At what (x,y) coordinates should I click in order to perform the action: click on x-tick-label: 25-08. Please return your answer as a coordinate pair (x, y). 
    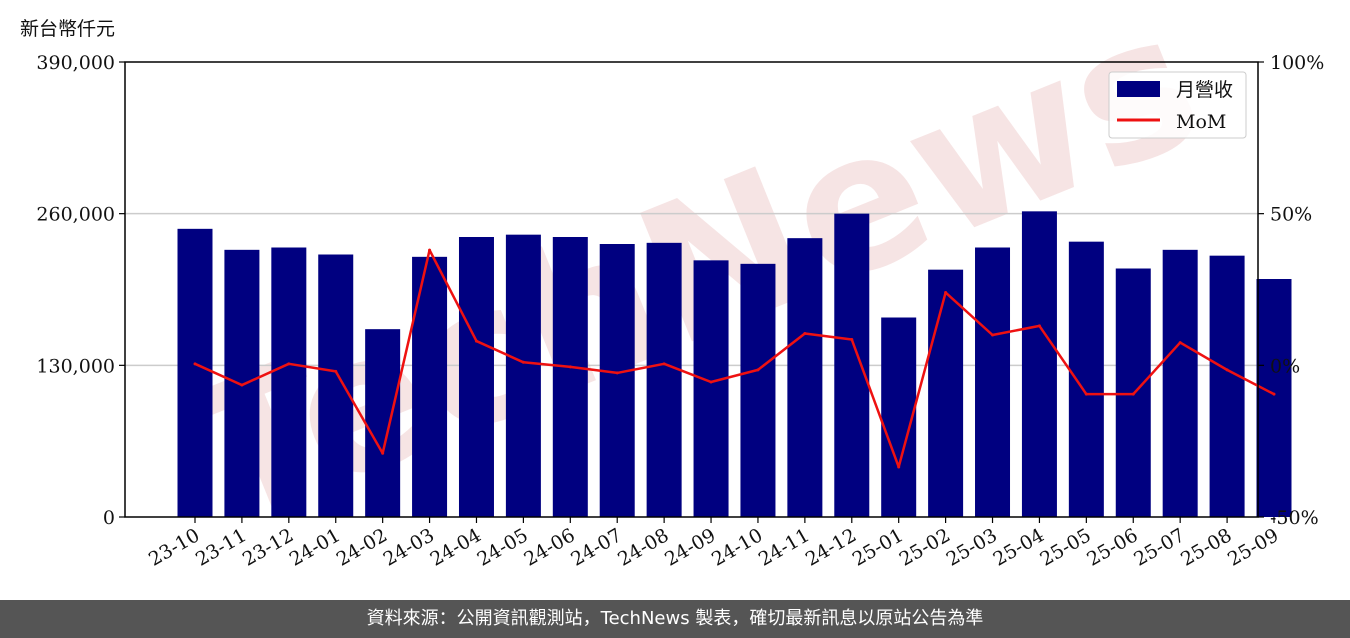
    Looking at the image, I should click on (1206, 547).